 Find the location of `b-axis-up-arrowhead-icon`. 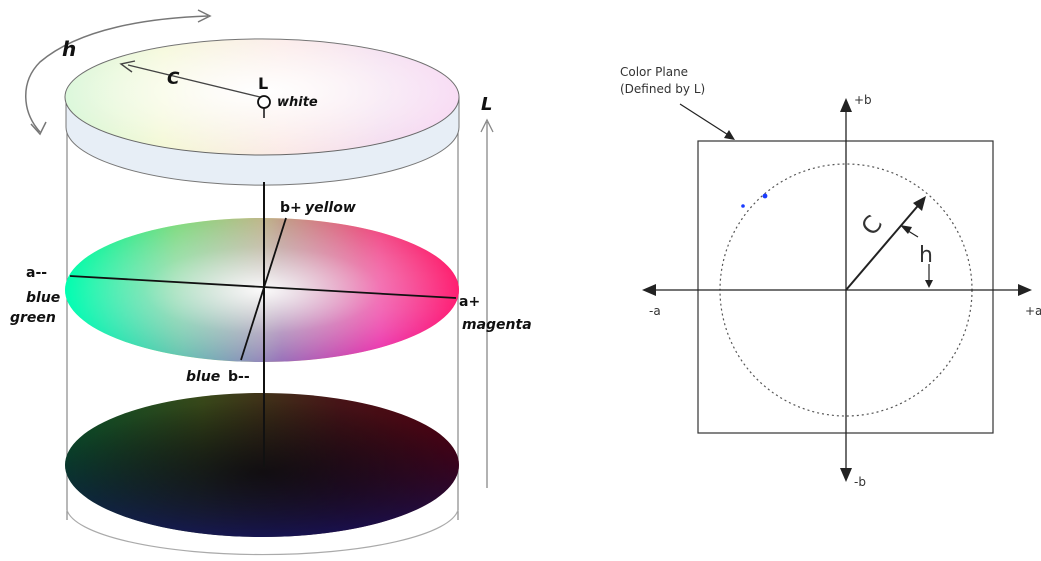

b-axis-up-arrowhead-icon is located at coordinates (846, 105).